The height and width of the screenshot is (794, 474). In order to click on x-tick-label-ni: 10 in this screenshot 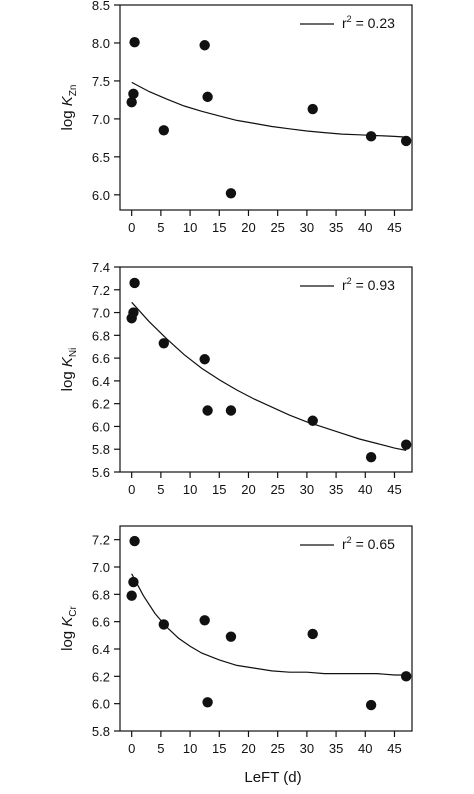, I will do `click(190, 489)`.